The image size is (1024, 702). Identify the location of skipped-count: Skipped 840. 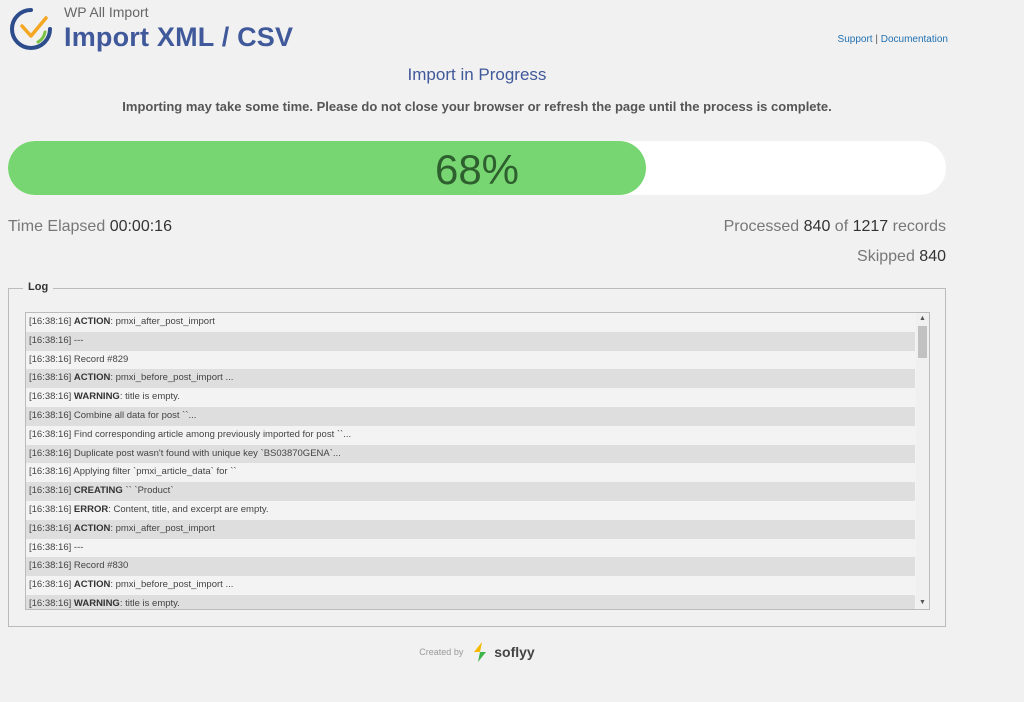
(901, 257).